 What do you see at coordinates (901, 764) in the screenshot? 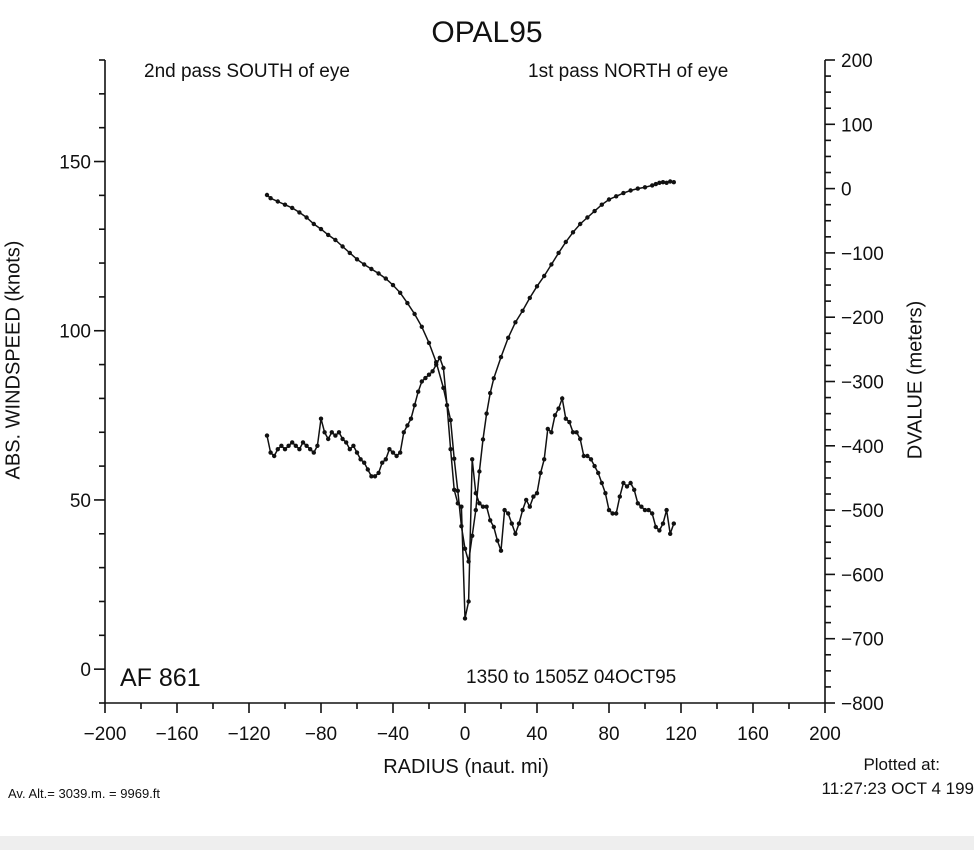
I see `plotted-at-label: Plotted at:` at bounding box center [901, 764].